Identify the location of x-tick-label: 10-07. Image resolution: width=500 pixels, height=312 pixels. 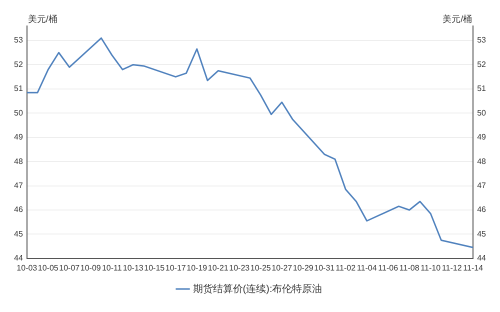
(69, 267).